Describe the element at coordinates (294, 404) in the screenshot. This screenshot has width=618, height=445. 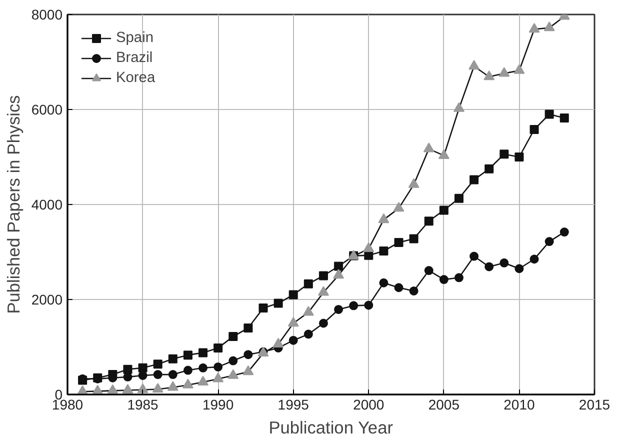
I see `x-tick-label: 1995` at that location.